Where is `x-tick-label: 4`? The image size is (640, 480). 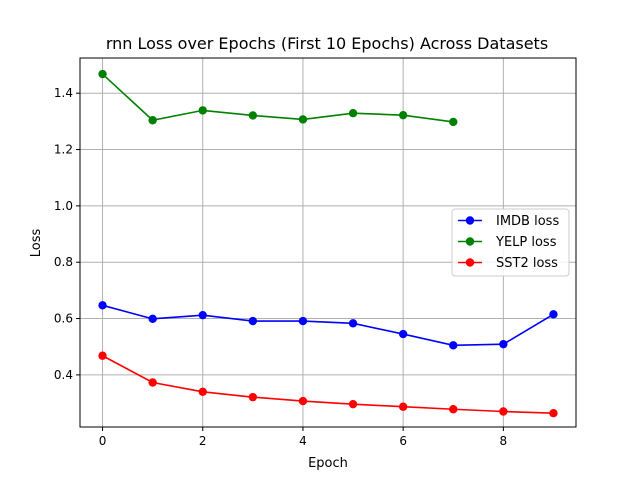 x-tick-label: 4 is located at coordinates (303, 441).